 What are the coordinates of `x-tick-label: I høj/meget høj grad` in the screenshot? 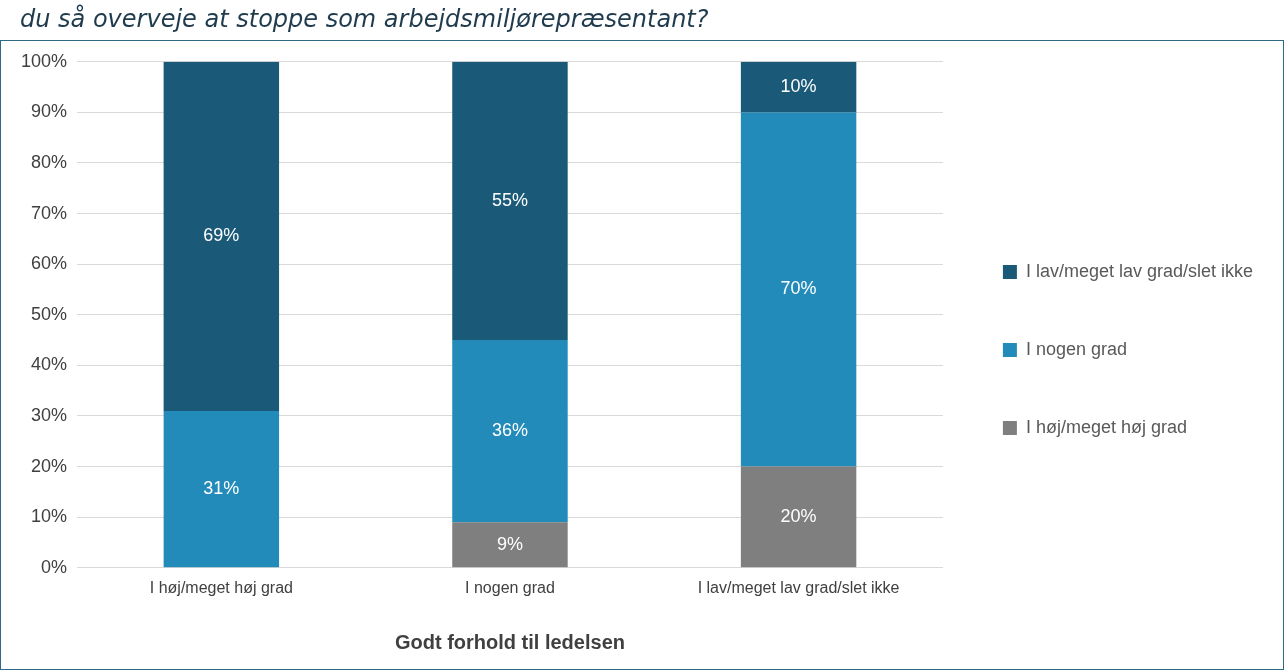 It's located at (221, 587).